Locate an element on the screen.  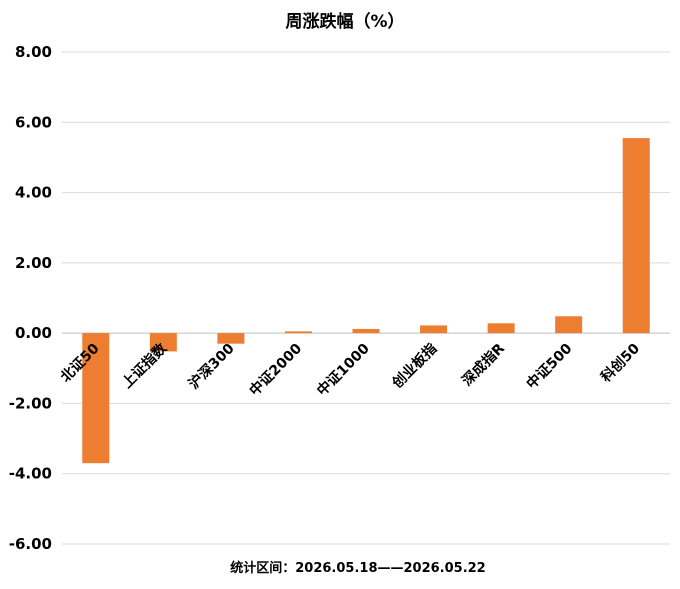
y-tick-label: 8.00 is located at coordinates (33, 52).